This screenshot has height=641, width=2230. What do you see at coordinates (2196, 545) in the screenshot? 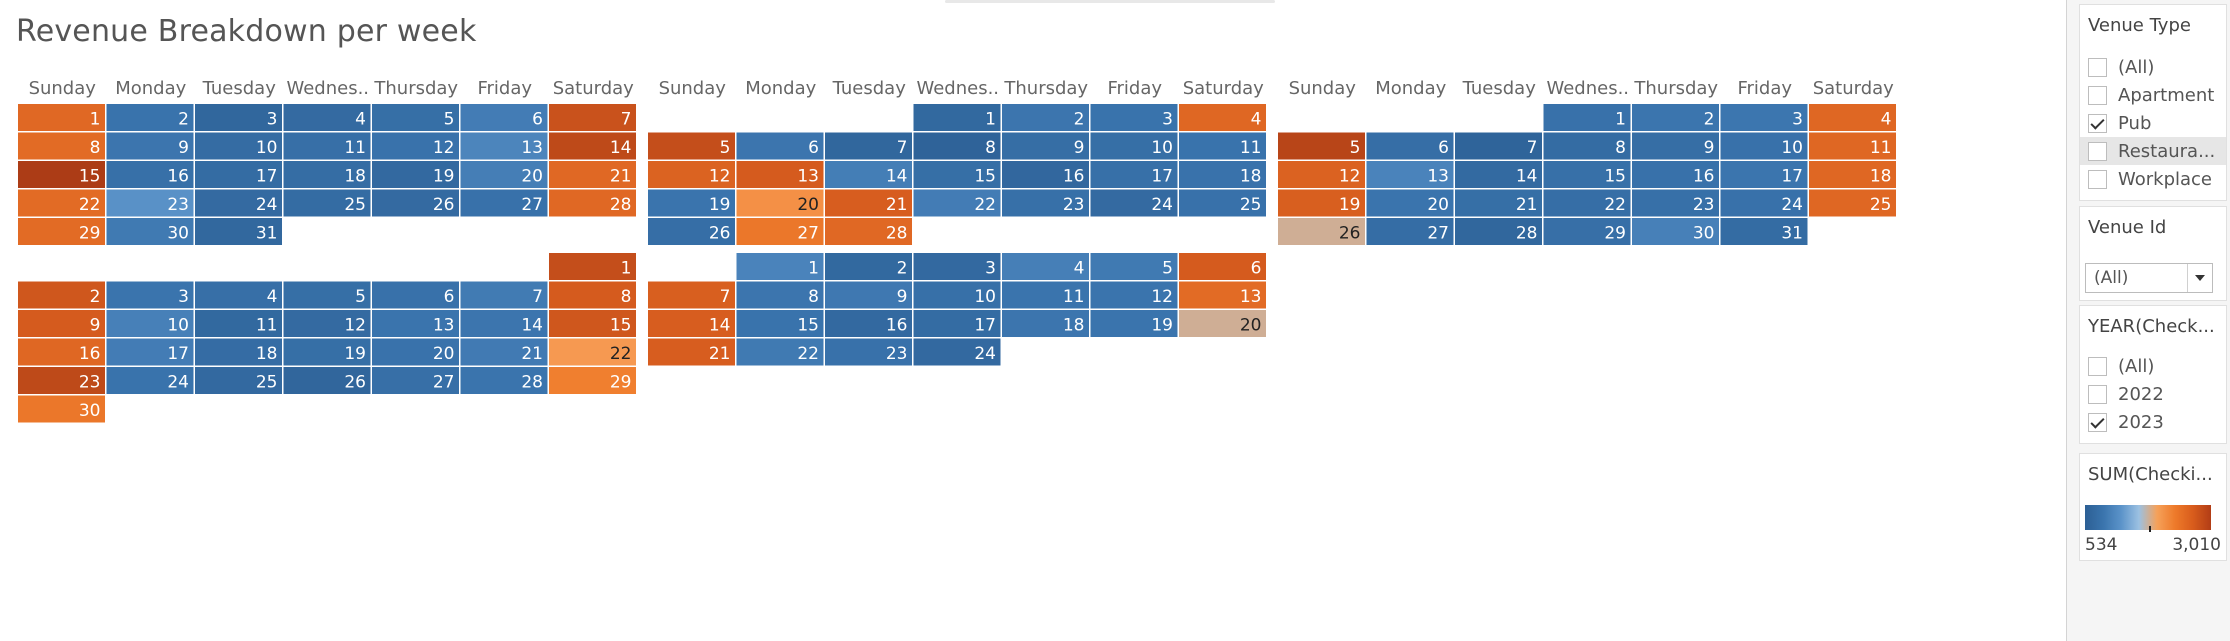
I see `legend-max-label: 3,010` at bounding box center [2196, 545].